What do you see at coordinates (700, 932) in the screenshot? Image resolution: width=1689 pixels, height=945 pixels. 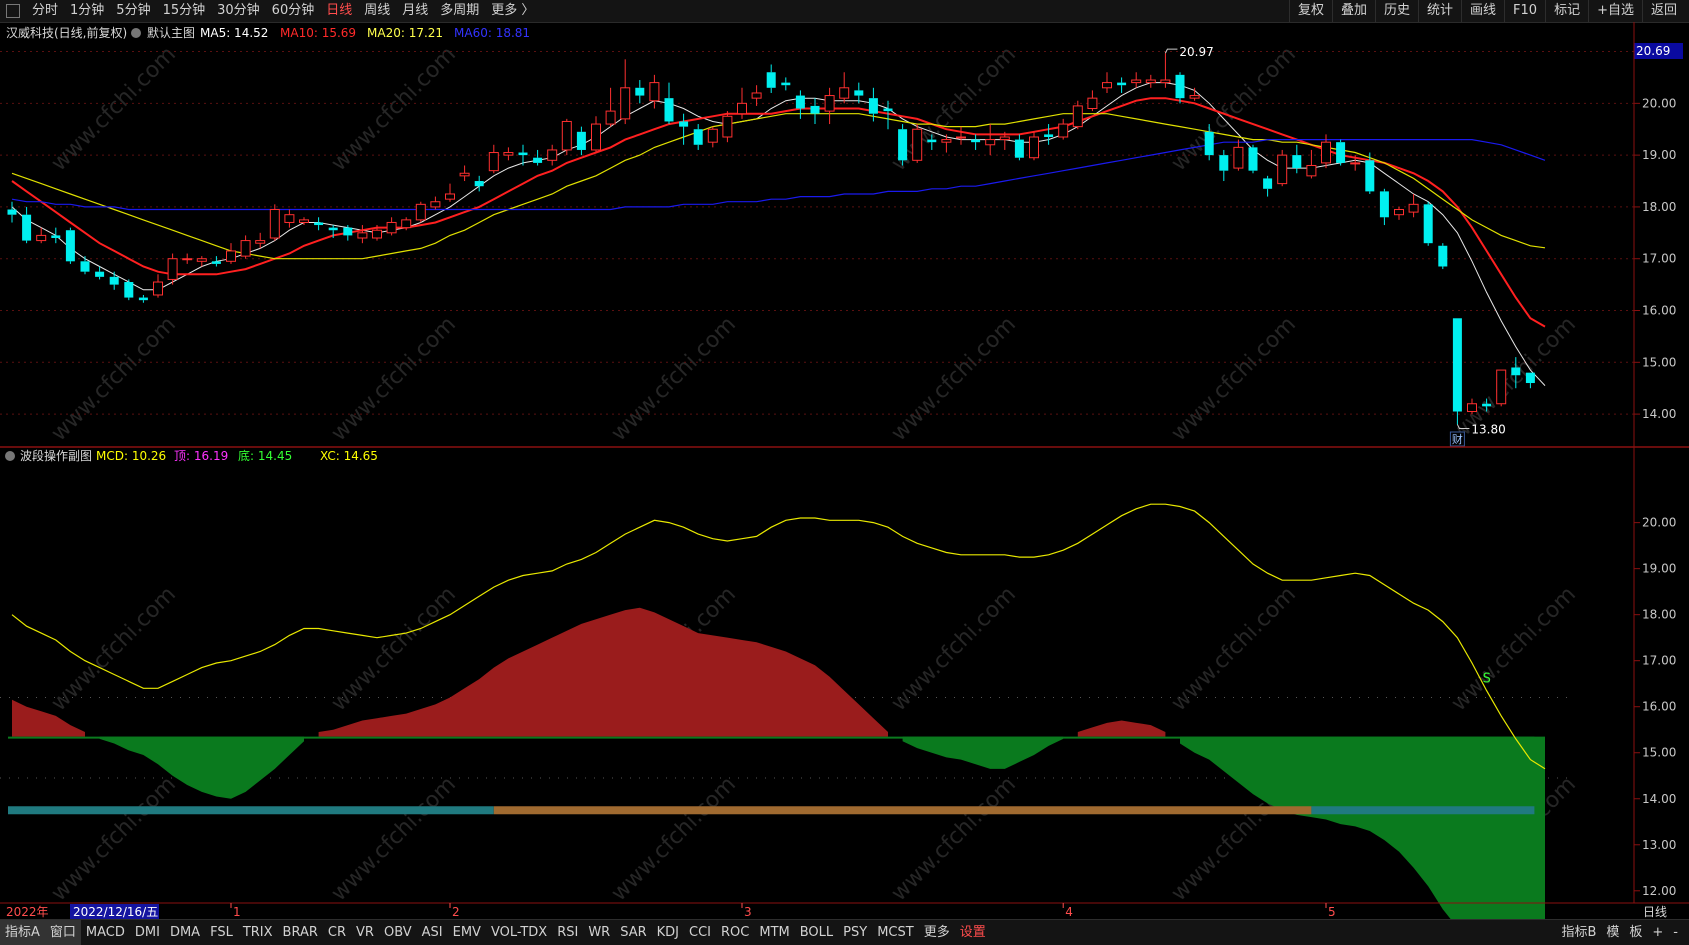 I see `indicator-tab: CCI` at bounding box center [700, 932].